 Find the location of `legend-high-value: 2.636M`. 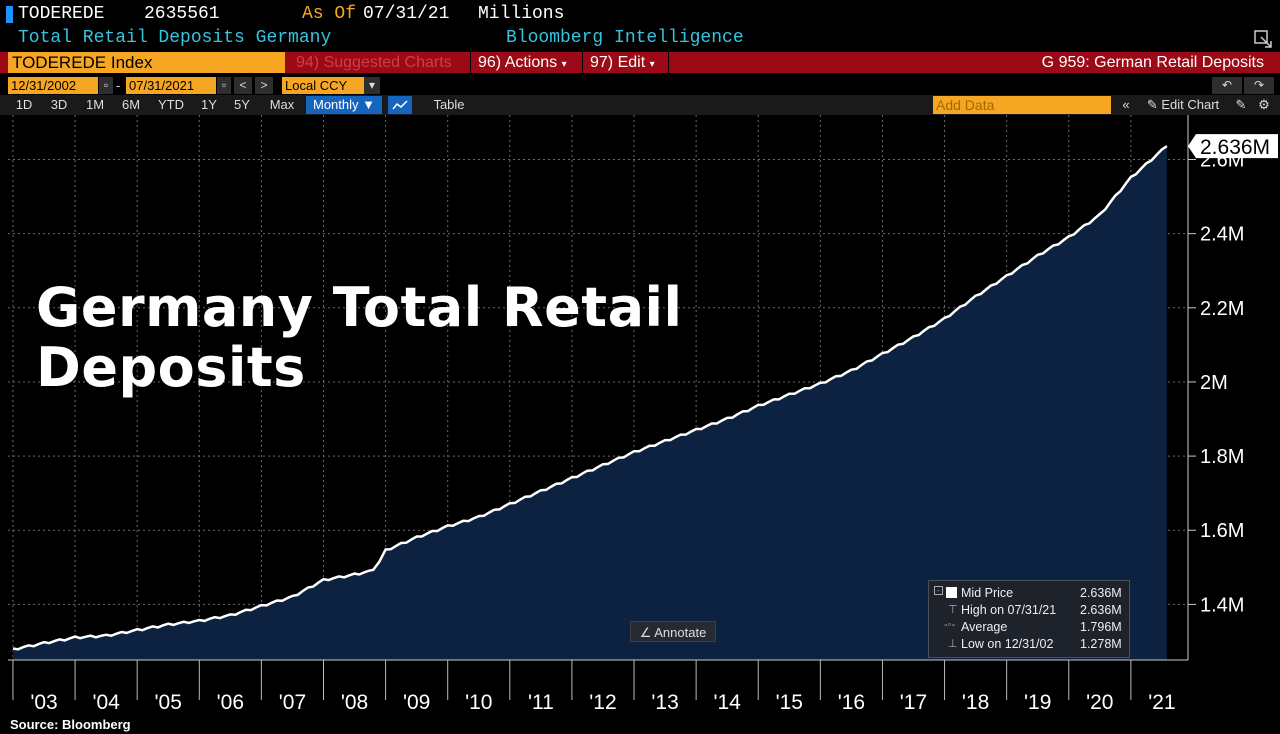

legend-high-value: 2.636M is located at coordinates (1101, 610).